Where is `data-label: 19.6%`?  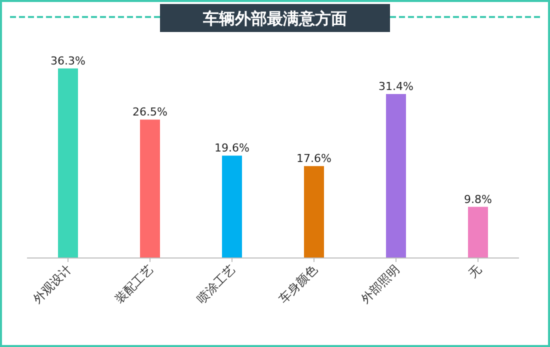
data-label: 19.6% is located at coordinates (232, 148).